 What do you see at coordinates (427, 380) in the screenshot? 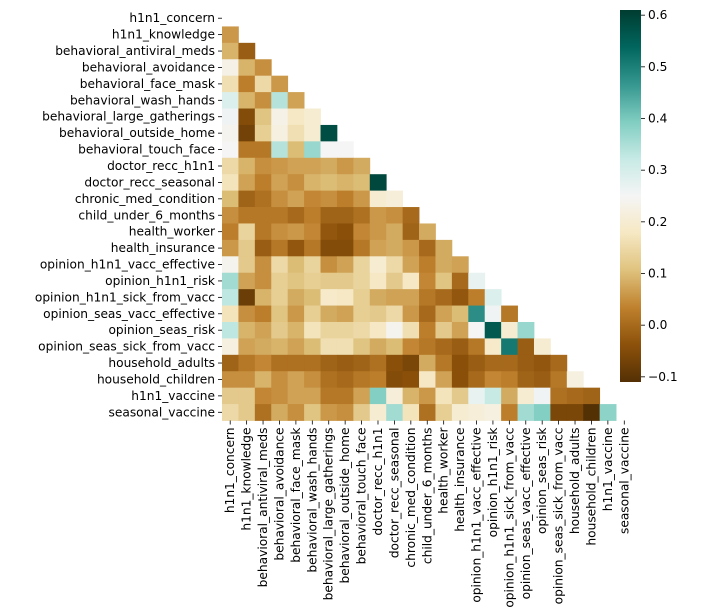
I see `heatmap-cell-household_children-child_under_6_months` at bounding box center [427, 380].